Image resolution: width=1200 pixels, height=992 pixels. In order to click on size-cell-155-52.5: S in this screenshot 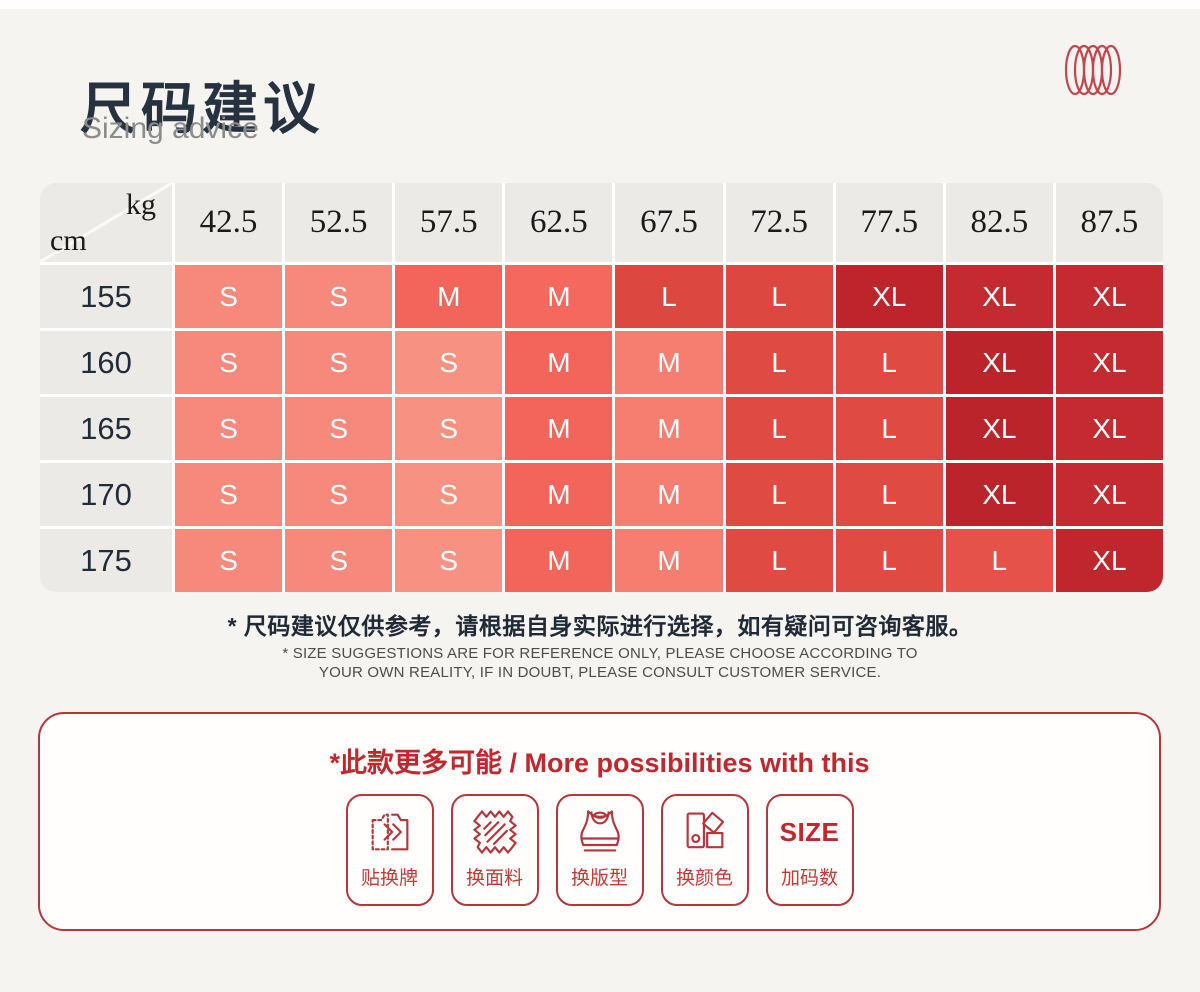, I will do `click(339, 296)`.